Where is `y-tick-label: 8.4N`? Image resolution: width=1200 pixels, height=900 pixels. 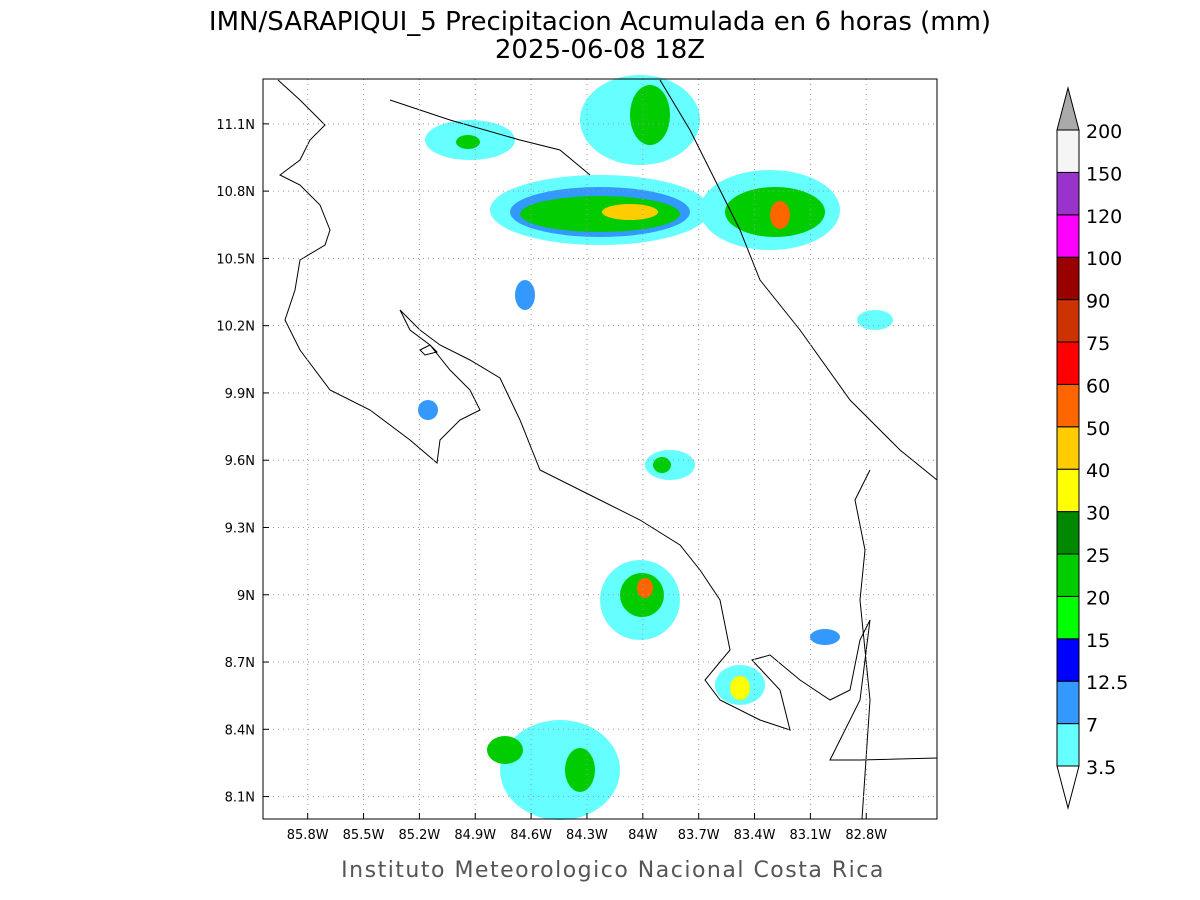
y-tick-label: 8.4N is located at coordinates (240, 730).